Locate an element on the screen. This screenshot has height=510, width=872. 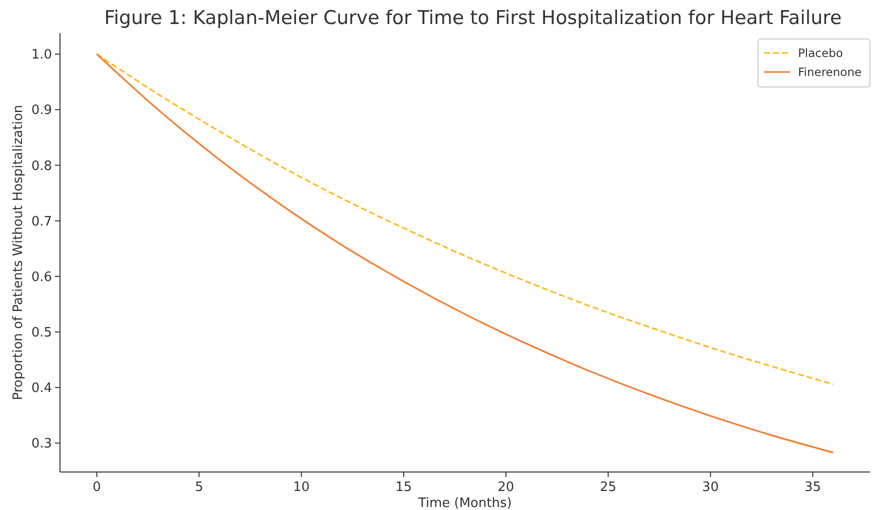
x-tick-label: 35 is located at coordinates (812, 487).